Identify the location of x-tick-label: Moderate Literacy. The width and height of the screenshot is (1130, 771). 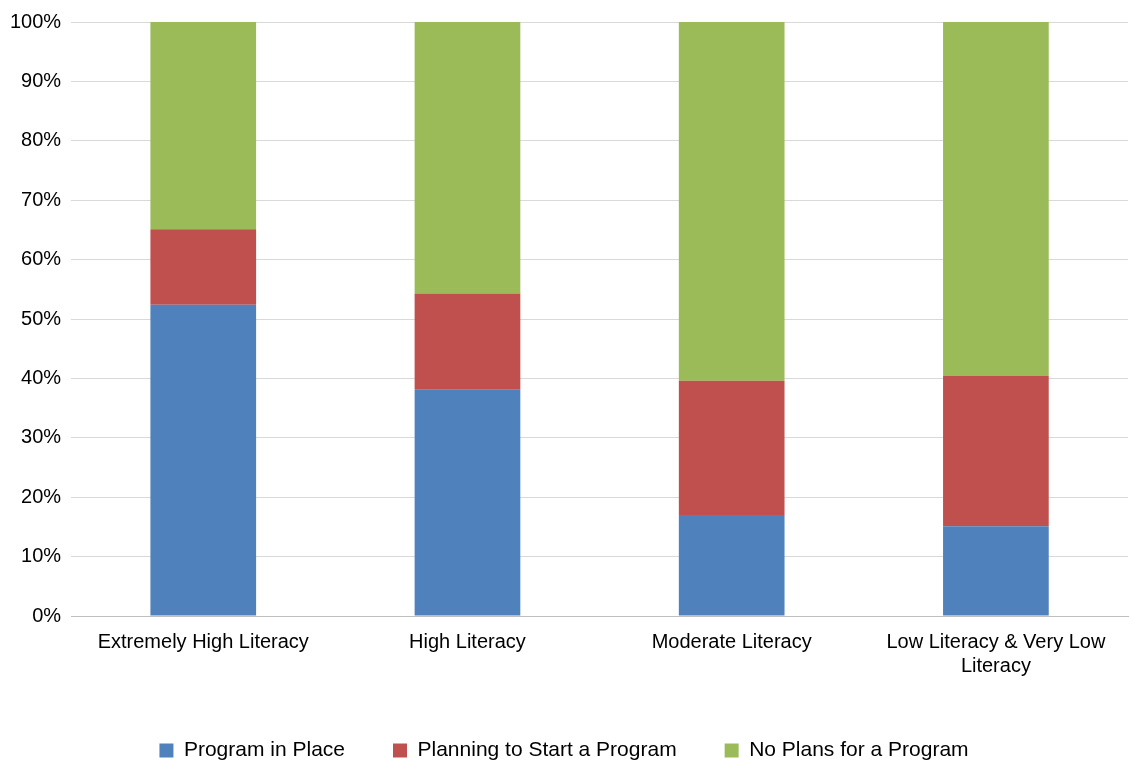
(731, 640).